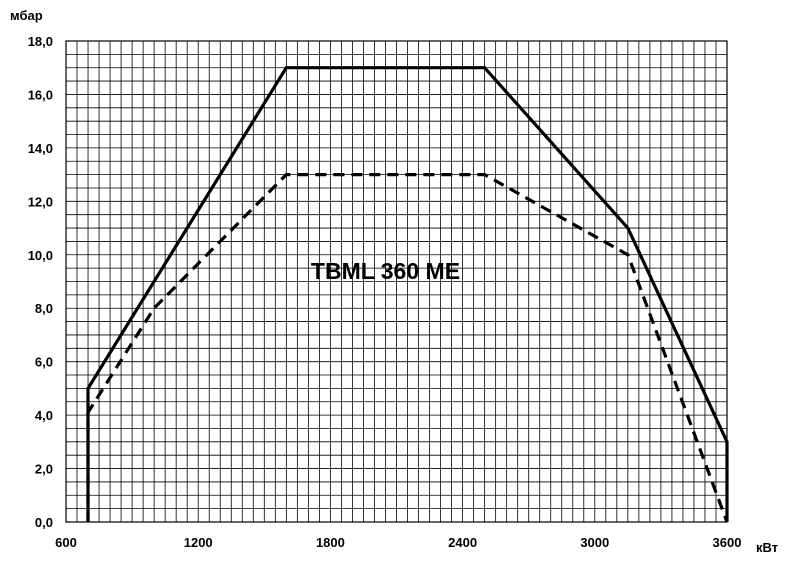 The height and width of the screenshot is (567, 794). I want to click on x-tick-label: 2400, so click(462, 542).